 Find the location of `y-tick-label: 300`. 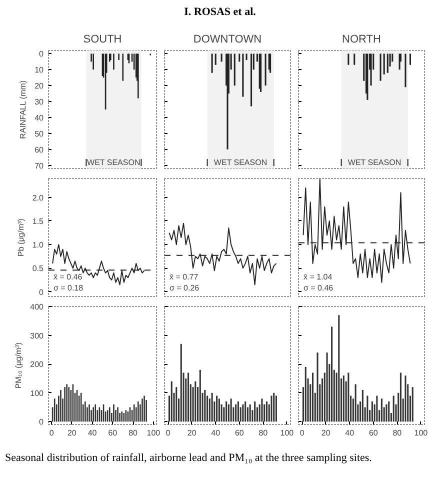

y-tick-label: 300 is located at coordinates (37, 335).